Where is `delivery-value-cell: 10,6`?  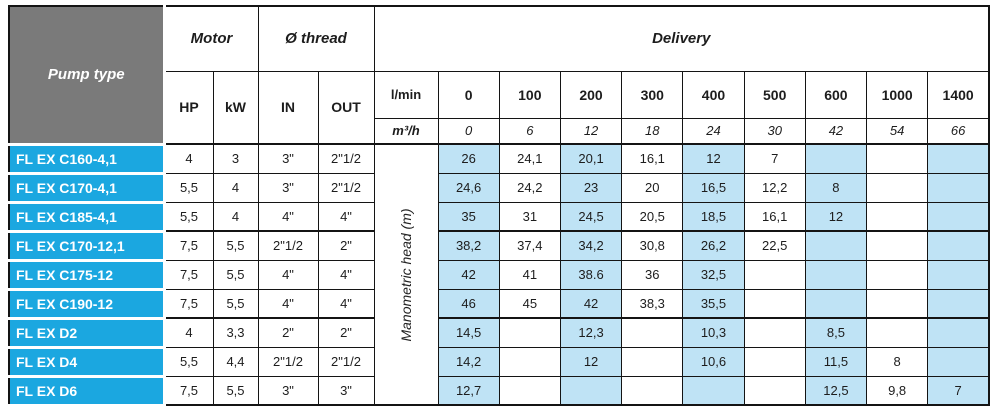
delivery-value-cell: 10,6 is located at coordinates (713, 361).